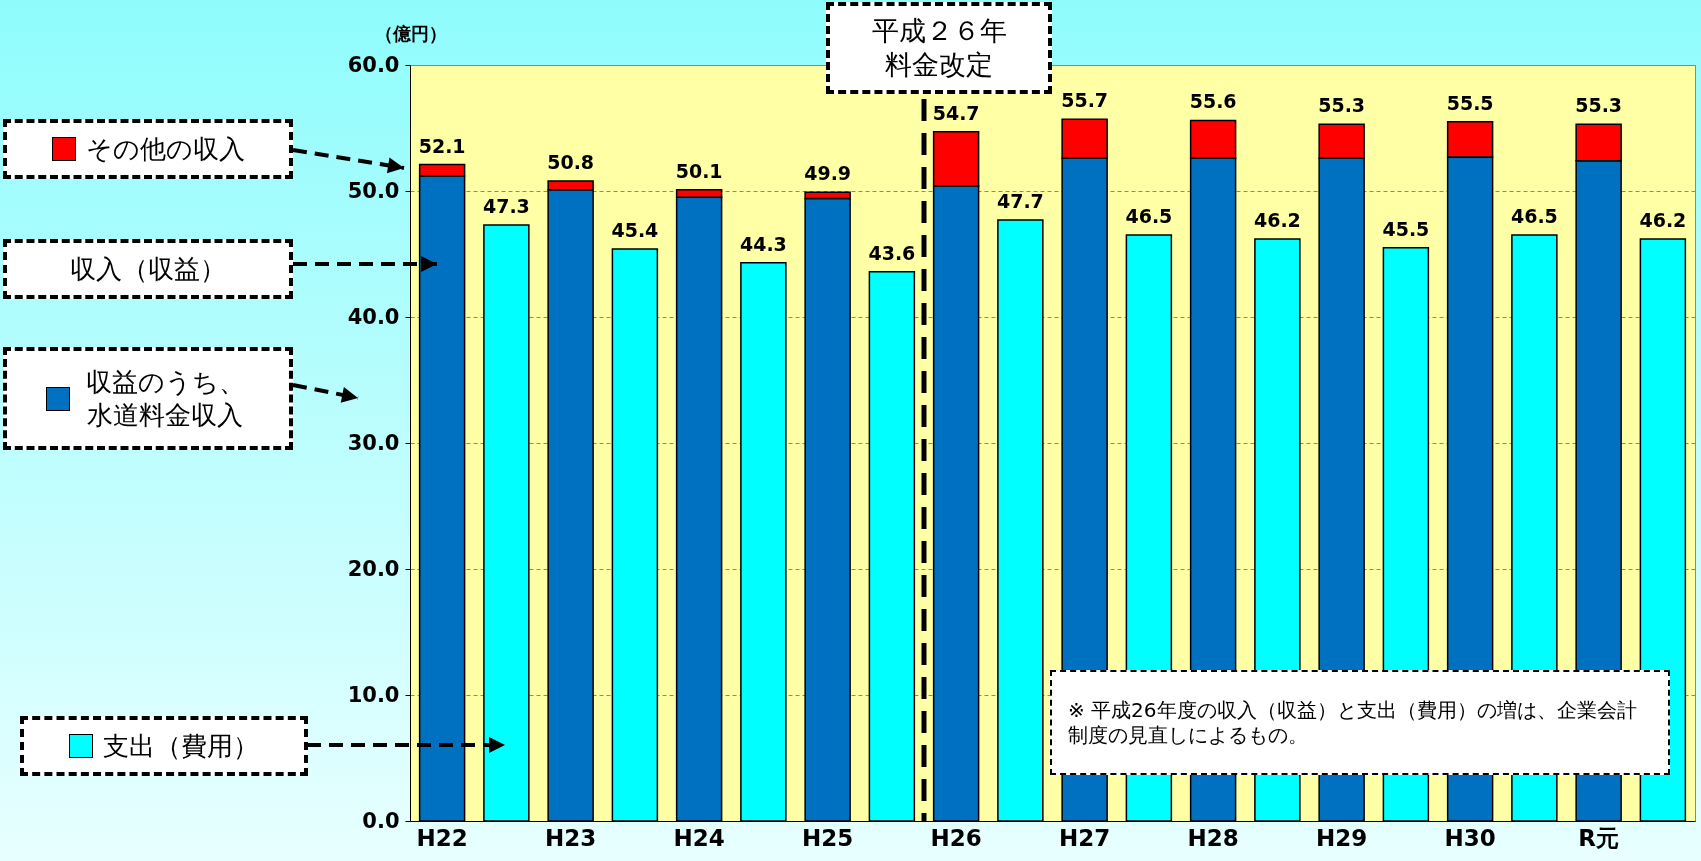 This screenshot has width=1701, height=861. Describe the element at coordinates (699, 170) in the screenshot. I see `total-label: 50.1` at that location.